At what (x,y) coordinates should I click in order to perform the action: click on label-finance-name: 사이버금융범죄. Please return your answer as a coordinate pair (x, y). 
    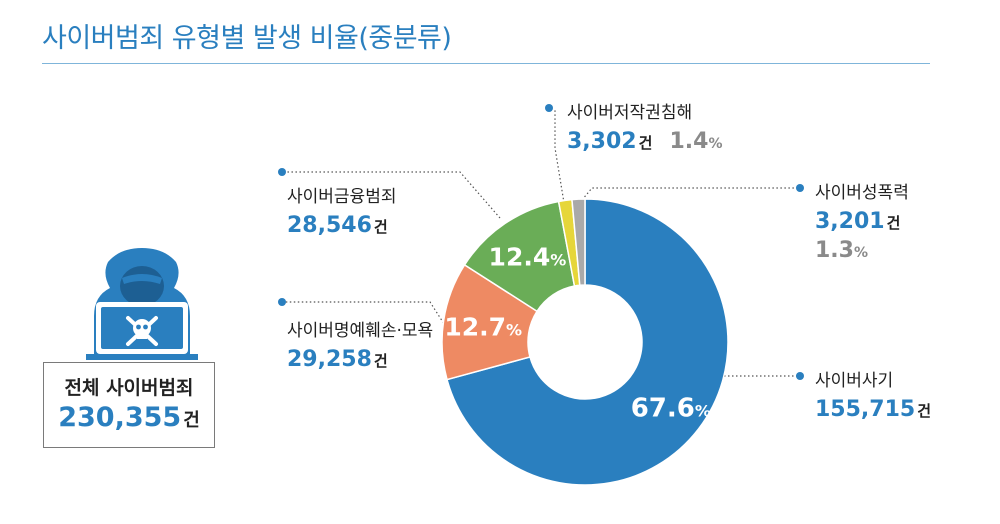
    Looking at the image, I should click on (342, 197).